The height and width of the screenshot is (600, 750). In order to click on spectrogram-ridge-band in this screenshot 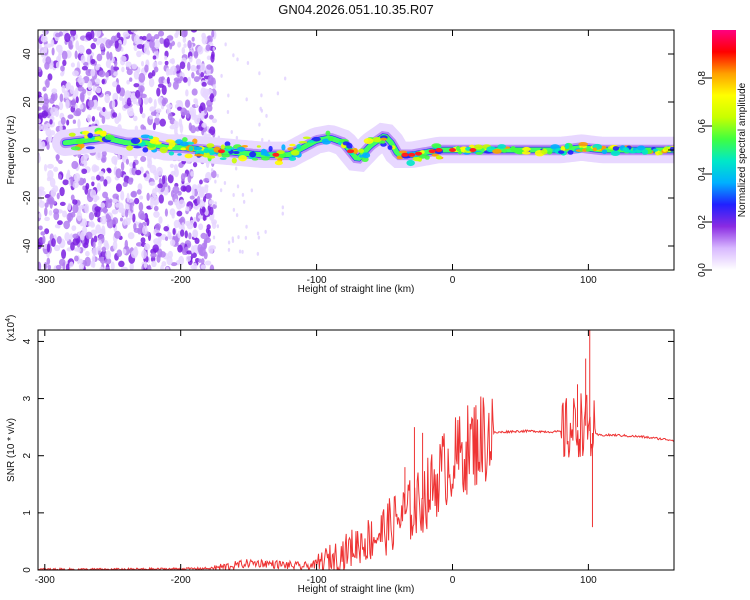, I will do `click(368, 147)`.